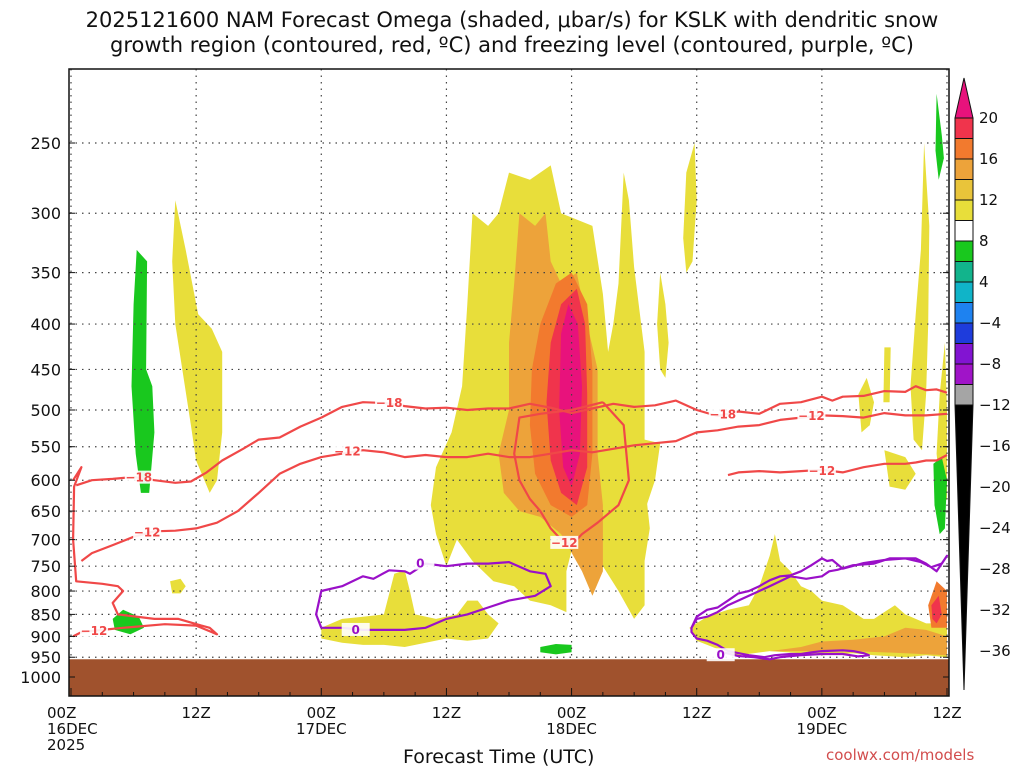 This screenshot has height=768, width=1024. I want to click on colorbar-label: −12, so click(995, 405).